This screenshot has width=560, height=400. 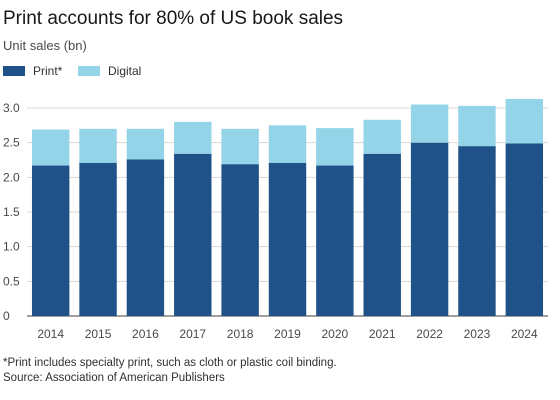 I want to click on legend-item-digital: Digital, so click(x=109, y=71).